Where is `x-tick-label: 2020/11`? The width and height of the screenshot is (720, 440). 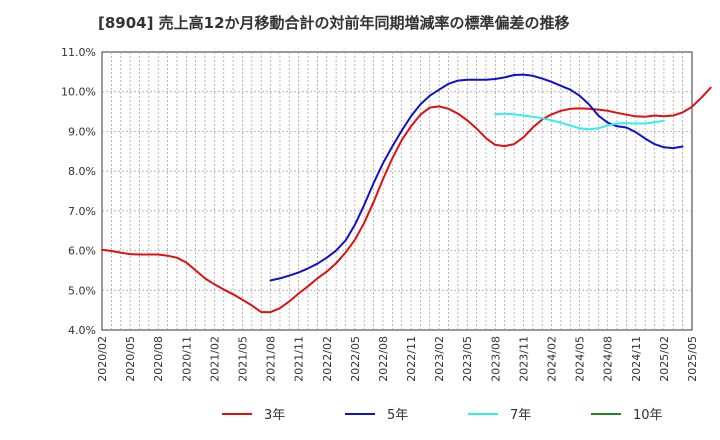
x-tick-label: 2020/11 is located at coordinates (186, 359).